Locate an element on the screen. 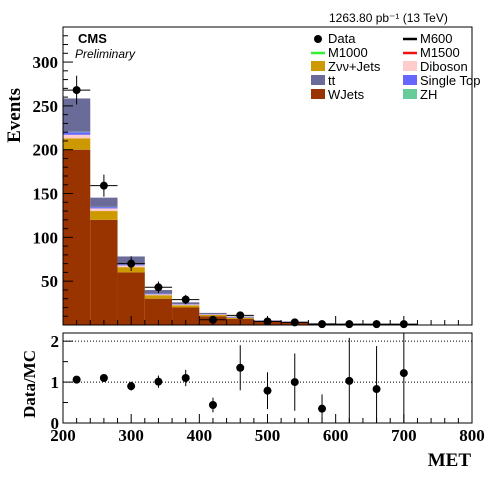  legend-label-diboson: Diboson is located at coordinates (444, 66).